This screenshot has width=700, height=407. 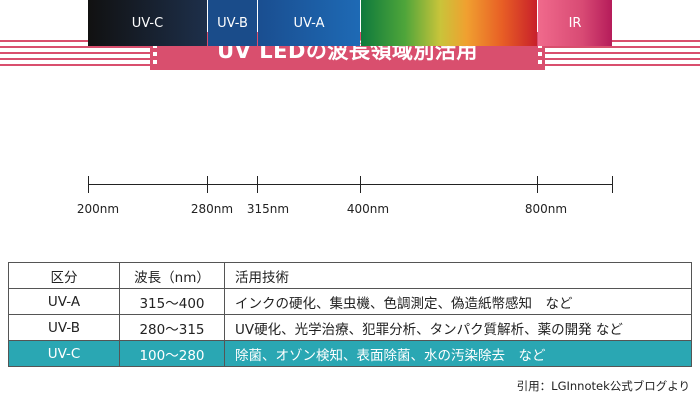 What do you see at coordinates (172, 301) in the screenshot?
I see `cell-wavelength: 315～400` at bounding box center [172, 301].